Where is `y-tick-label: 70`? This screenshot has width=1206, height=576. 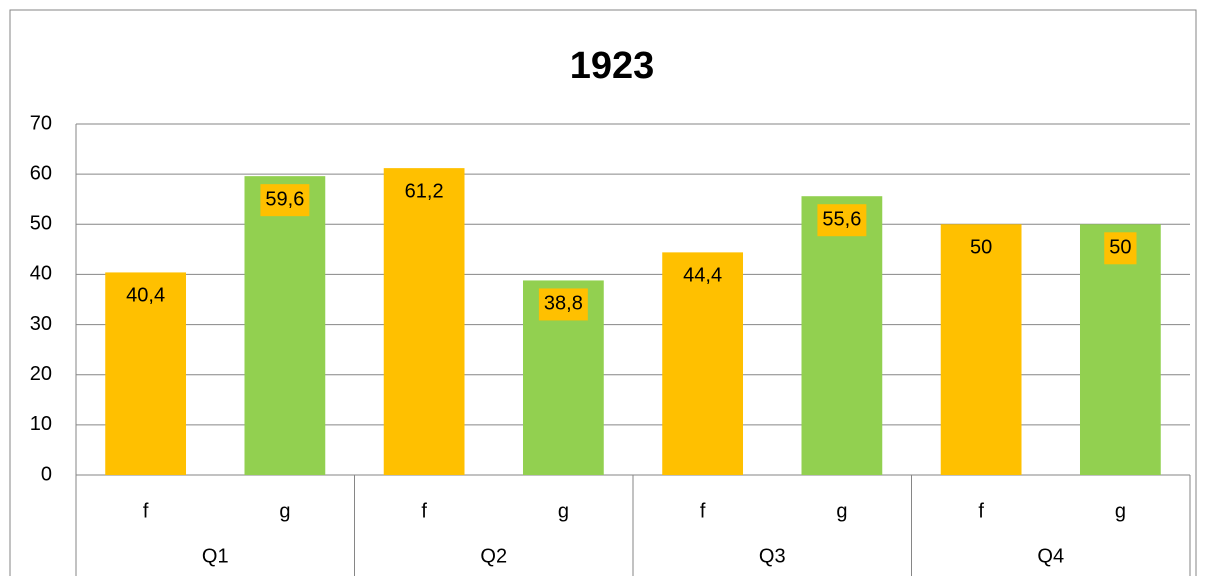 y-tick-label: 70 is located at coordinates (41, 123).